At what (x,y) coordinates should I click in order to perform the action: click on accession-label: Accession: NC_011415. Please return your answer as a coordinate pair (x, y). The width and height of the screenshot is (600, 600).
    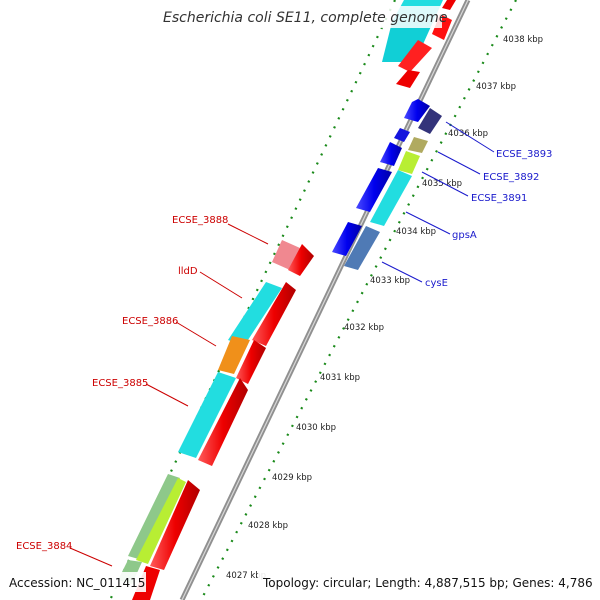
    Looking at the image, I should click on (77, 583).